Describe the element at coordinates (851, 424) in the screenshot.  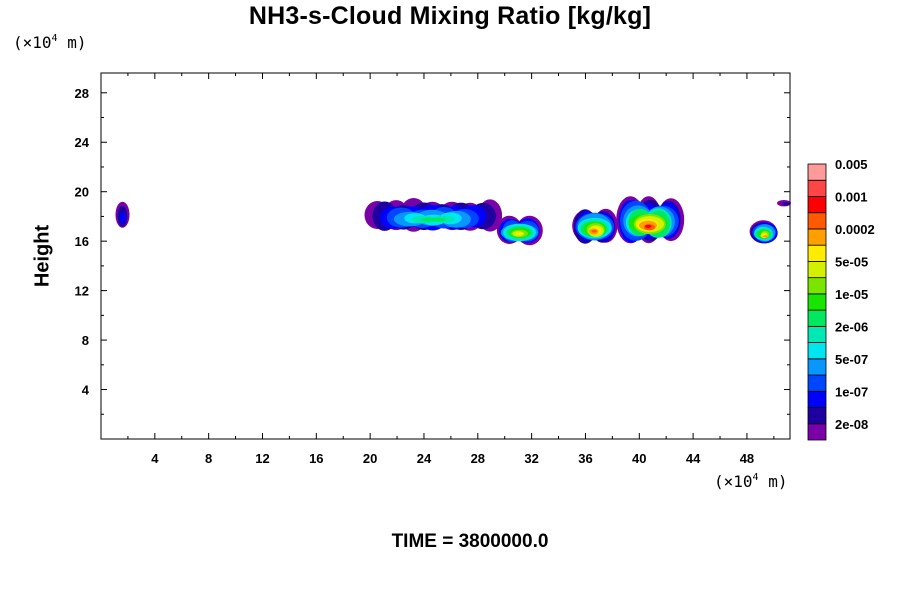
I see `colorbar-label: 2e-08` at that location.